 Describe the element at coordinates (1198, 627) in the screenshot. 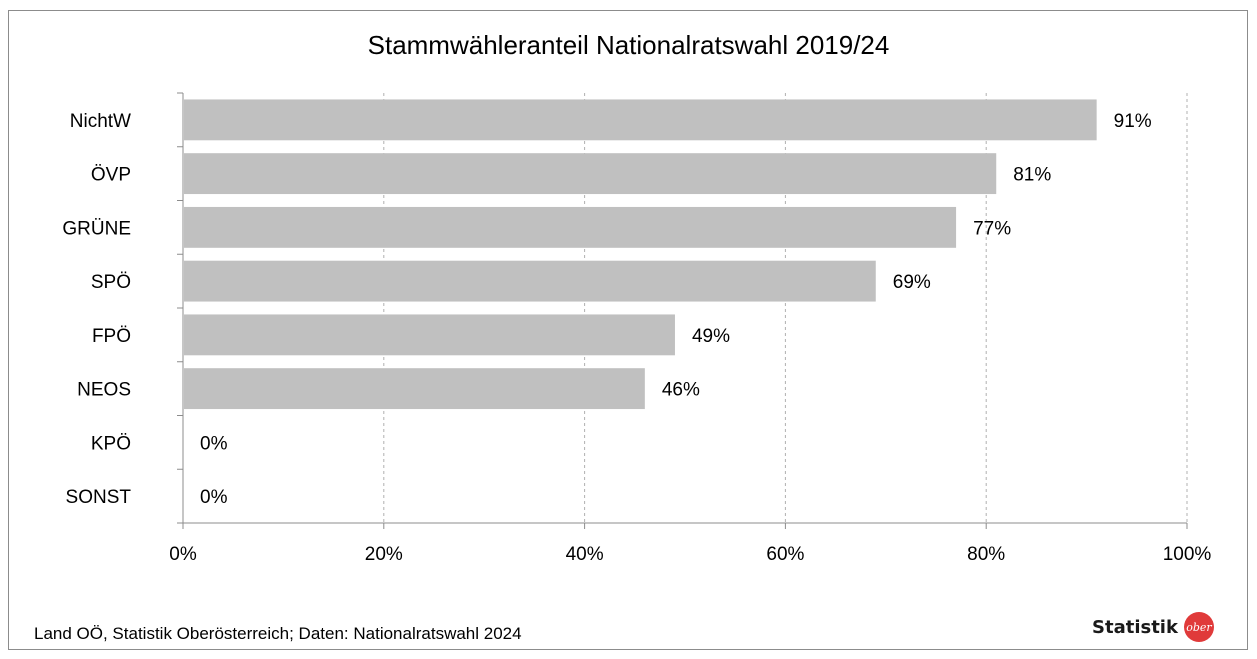

I see `brand-seal-icon: ober` at that location.